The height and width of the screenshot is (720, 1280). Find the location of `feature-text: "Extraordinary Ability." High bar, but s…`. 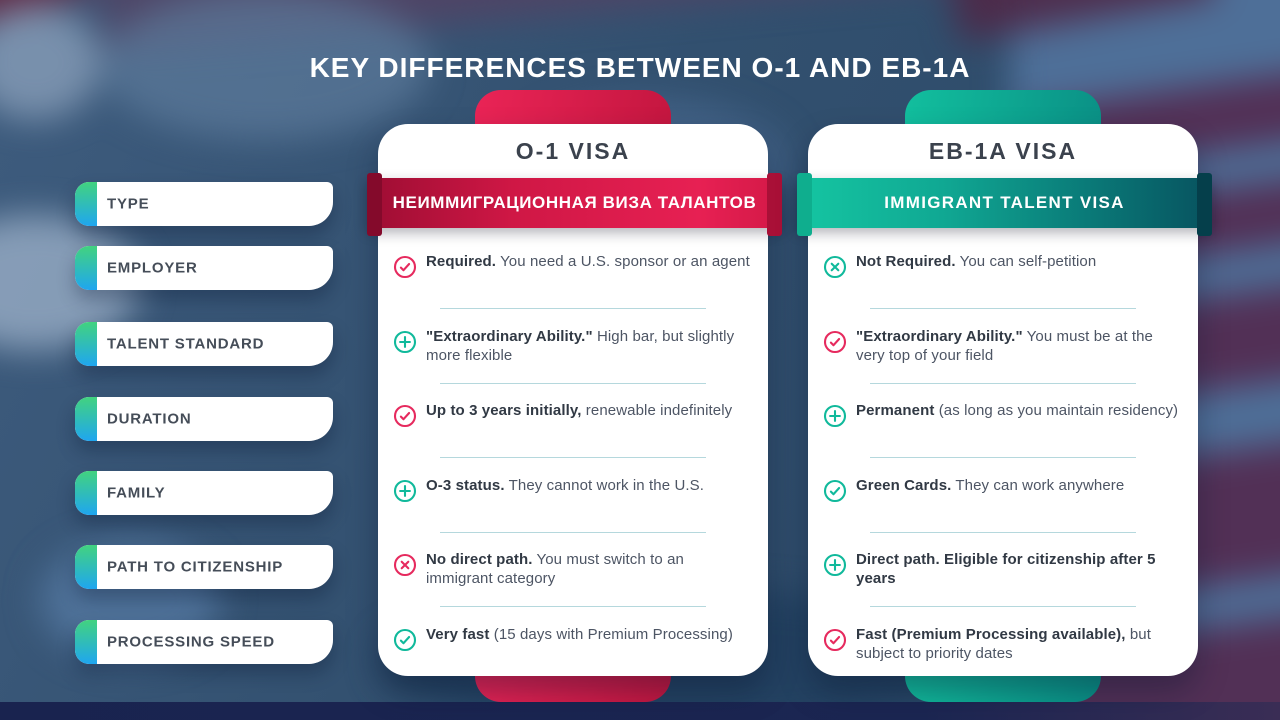

feature-text: "Extraordinary Ability." High bar, but s… is located at coordinates (580, 345).